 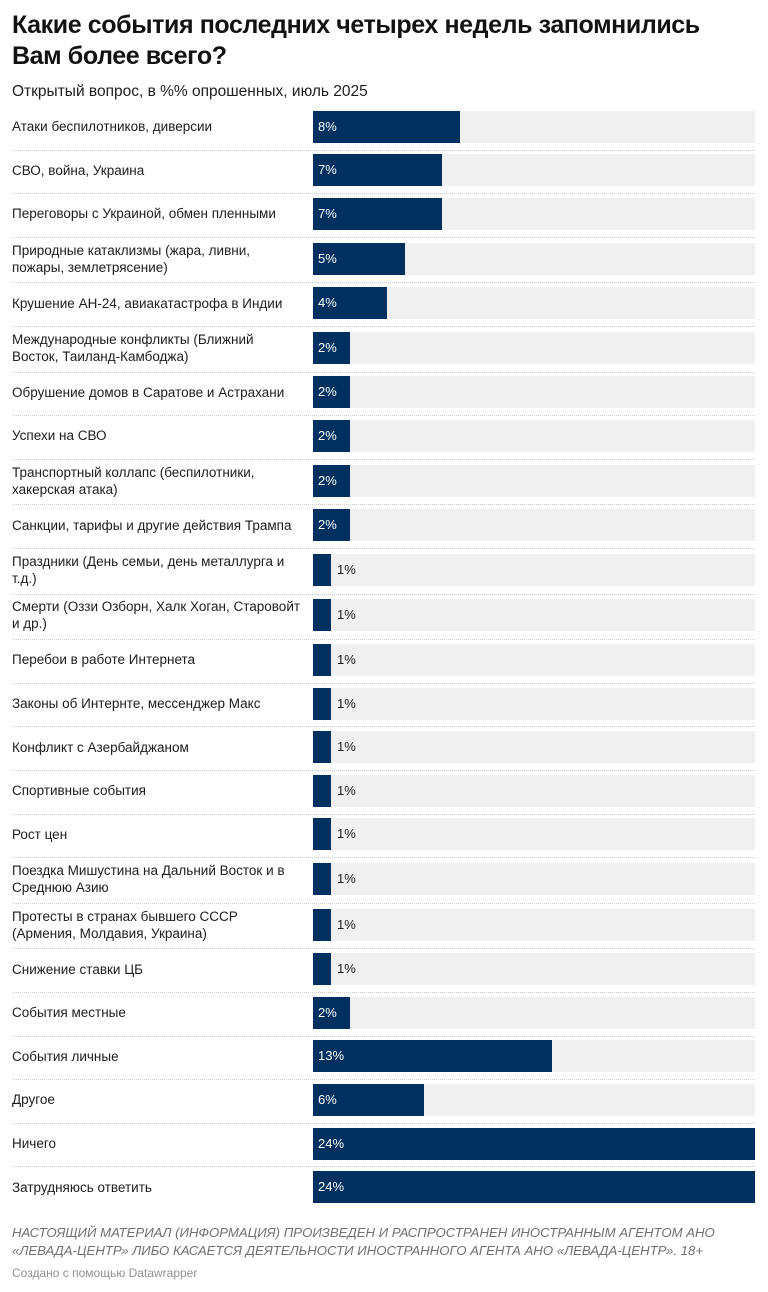 I want to click on chart-row: Рост цен 1%, so click(x=383, y=836).